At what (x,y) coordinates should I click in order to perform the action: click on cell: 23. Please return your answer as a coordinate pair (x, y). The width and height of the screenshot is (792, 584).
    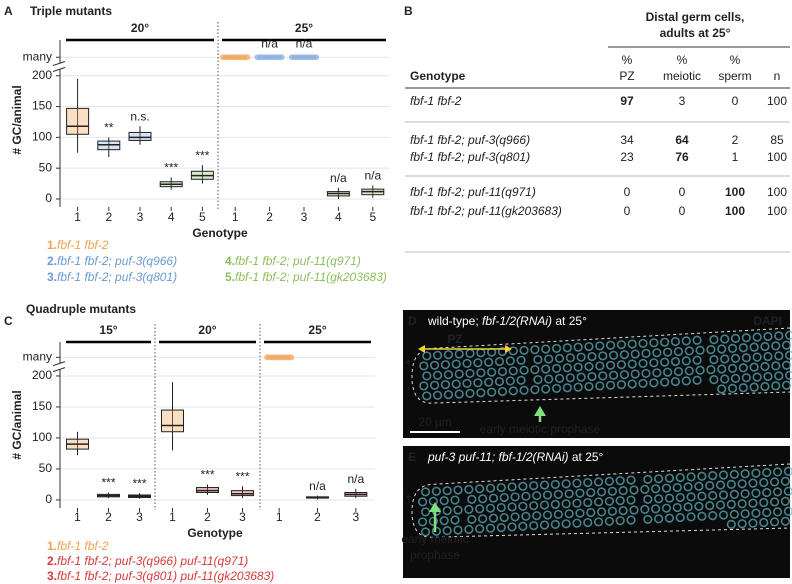
    Looking at the image, I should click on (627, 157).